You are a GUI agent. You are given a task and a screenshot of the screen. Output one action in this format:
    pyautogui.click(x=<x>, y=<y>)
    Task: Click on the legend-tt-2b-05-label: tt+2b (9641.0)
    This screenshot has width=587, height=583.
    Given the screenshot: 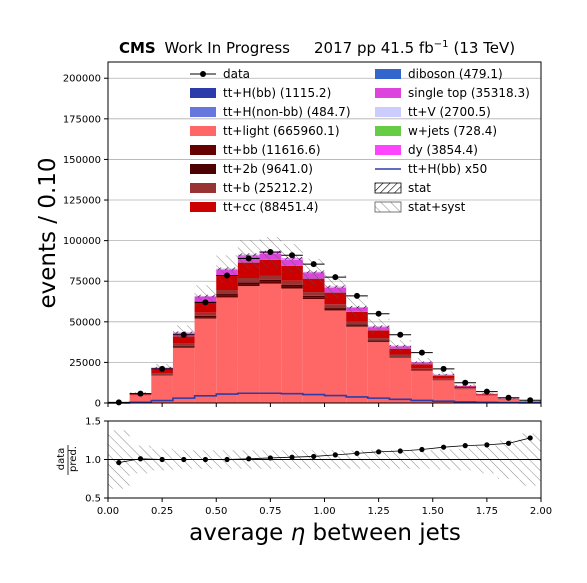 What is the action you would take?
    pyautogui.click(x=268, y=169)
    